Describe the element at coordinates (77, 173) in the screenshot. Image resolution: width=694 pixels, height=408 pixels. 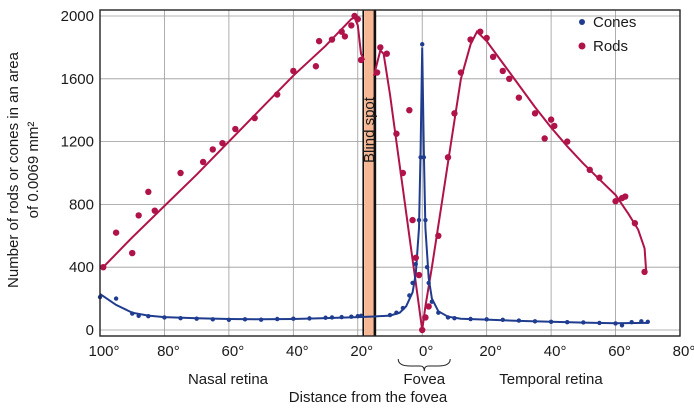
I see `y-tick-labels: 0 400 800 1200 1600 2000` at that location.